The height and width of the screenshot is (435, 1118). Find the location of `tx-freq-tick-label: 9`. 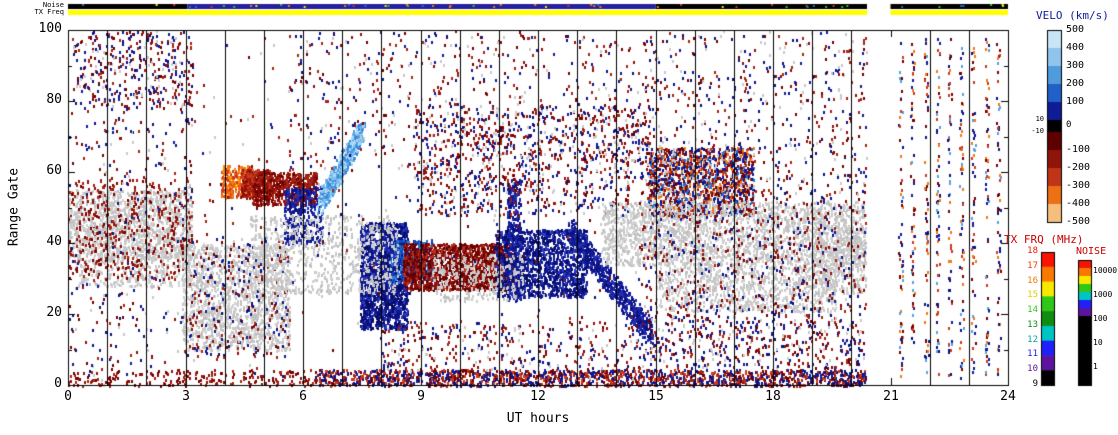

tx-freq-tick-label: 9 is located at coordinates (1035, 384).